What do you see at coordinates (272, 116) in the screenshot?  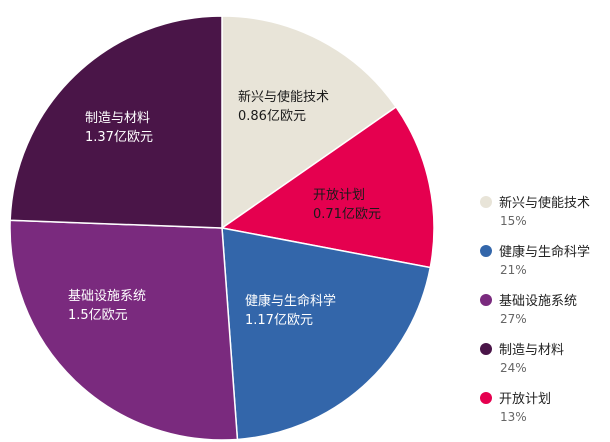 I see `slice-value-label: 0.86亿欧元` at bounding box center [272, 116].